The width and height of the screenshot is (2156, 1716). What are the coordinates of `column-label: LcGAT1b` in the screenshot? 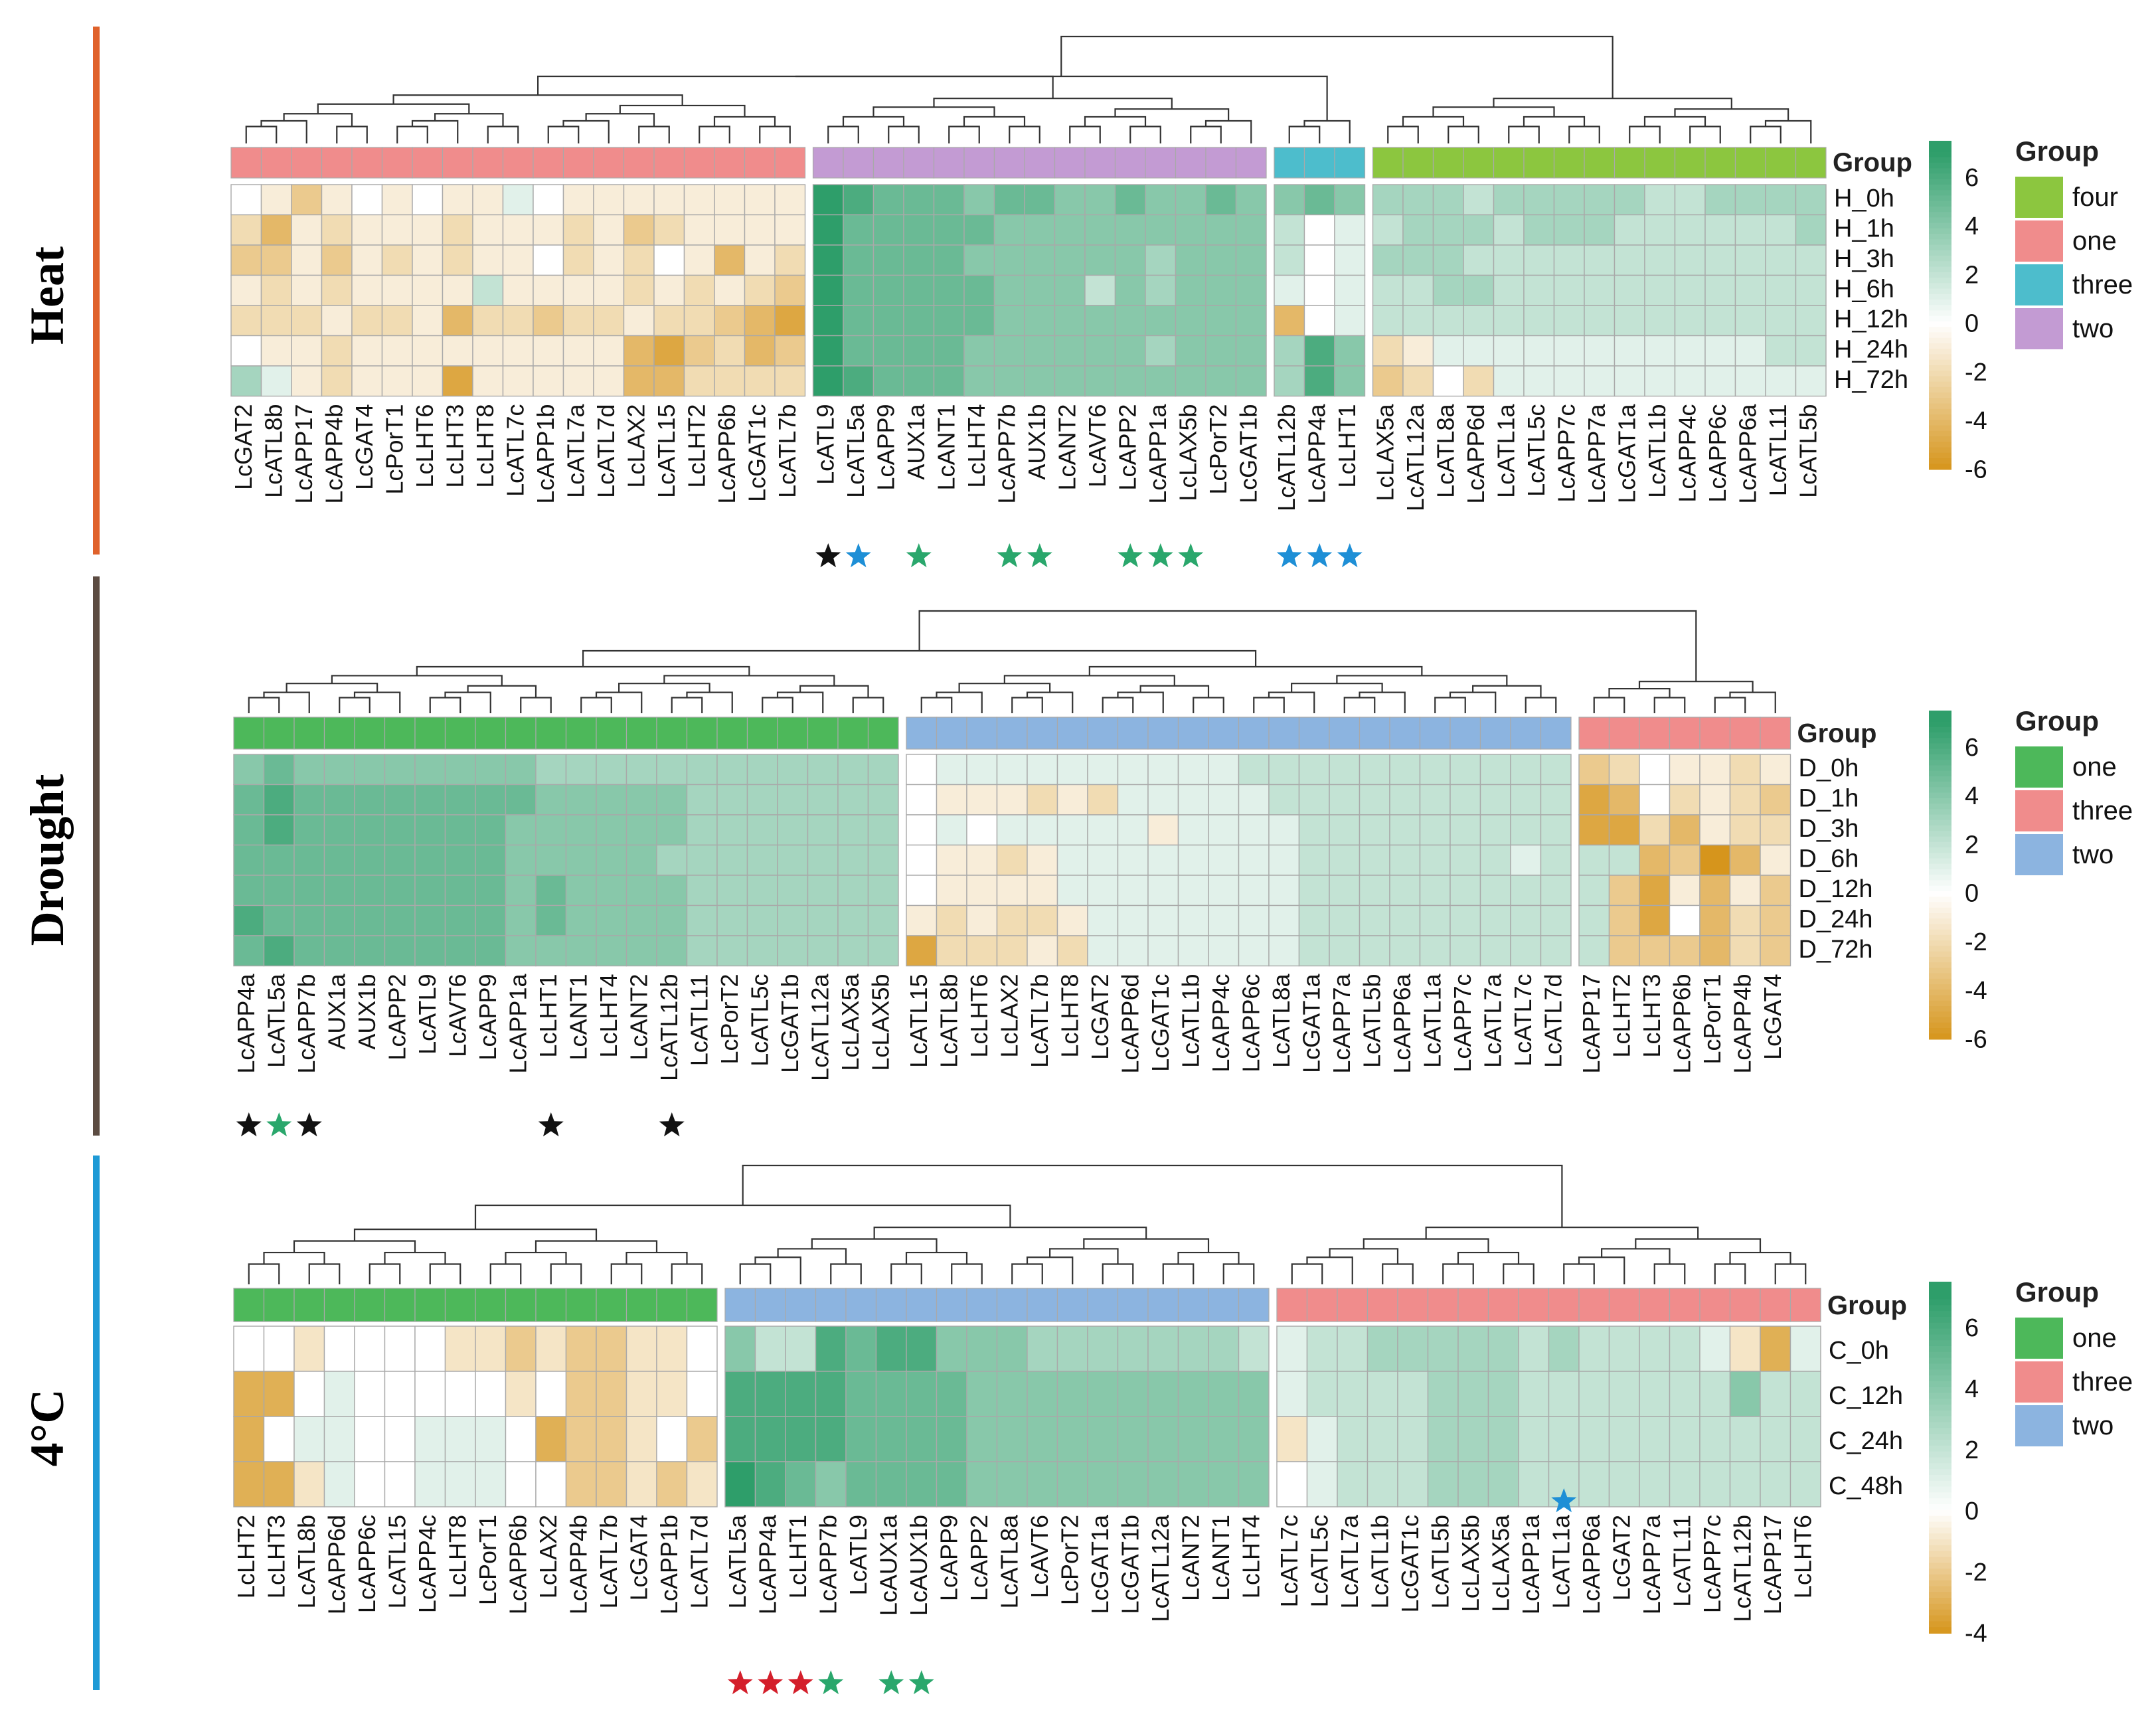 It's located at (789, 1023).